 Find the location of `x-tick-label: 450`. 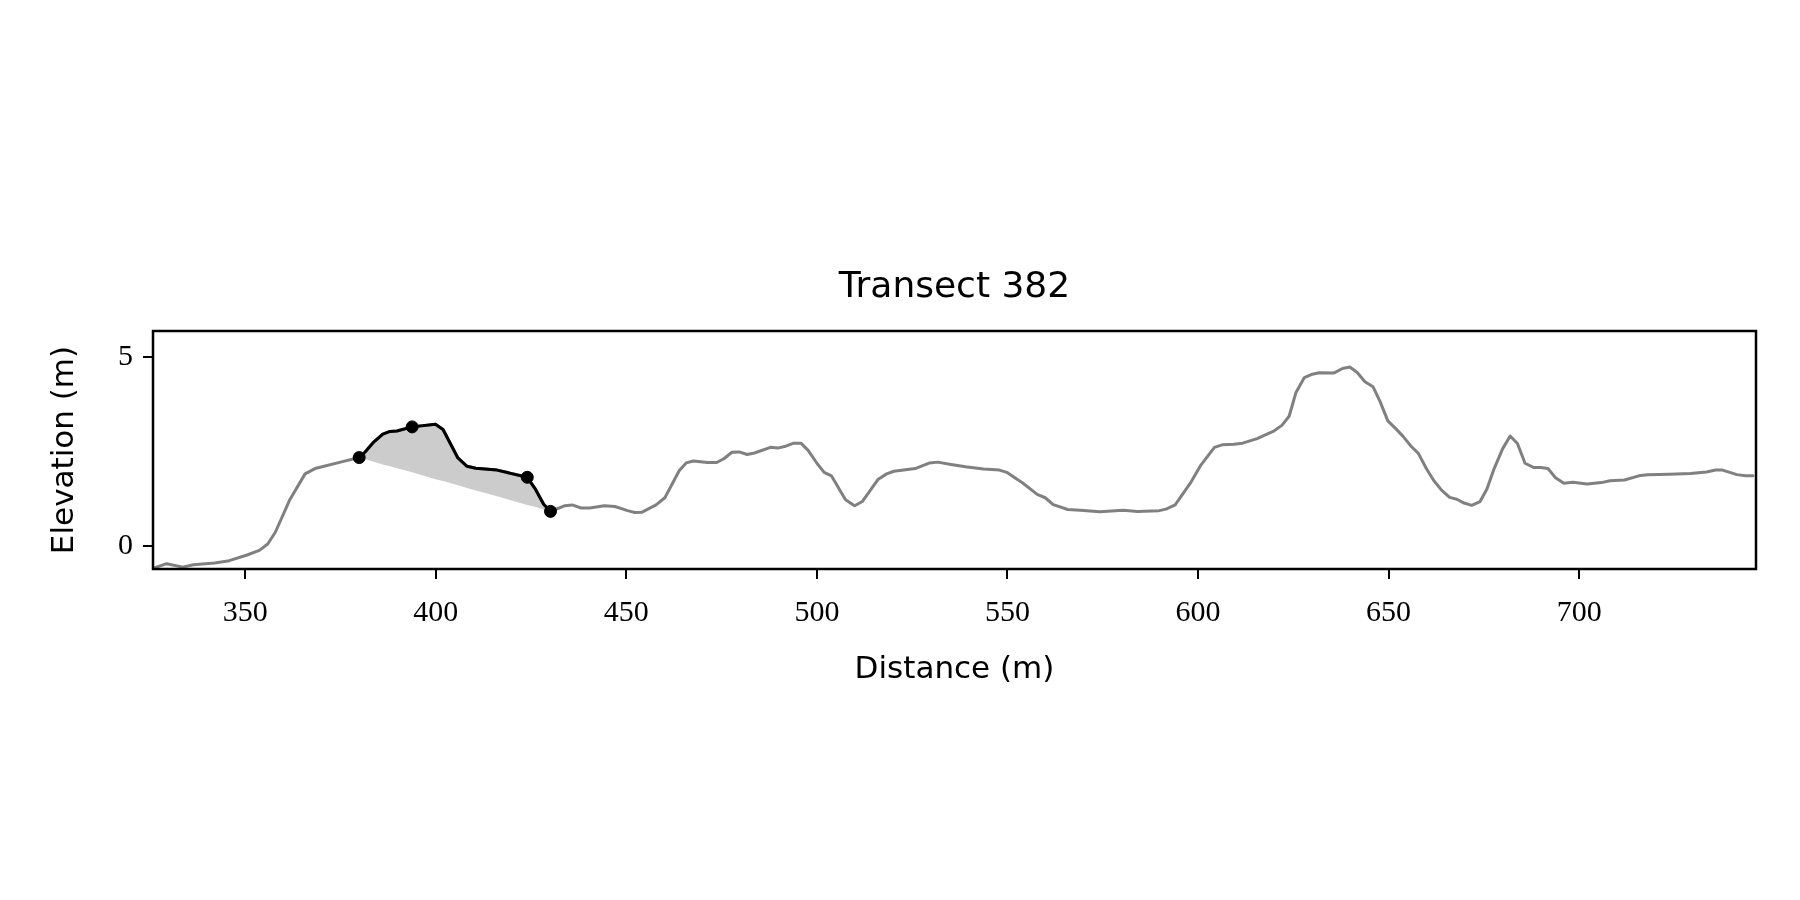

x-tick-label: 450 is located at coordinates (626, 610).